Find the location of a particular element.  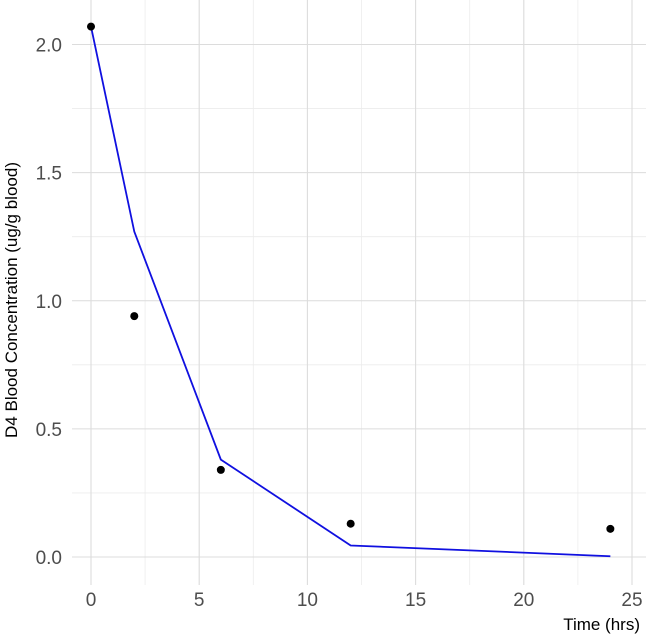

y-axis-ticks: 0.0 0.5 1.0 1.5 2.0 is located at coordinates (49, 303).